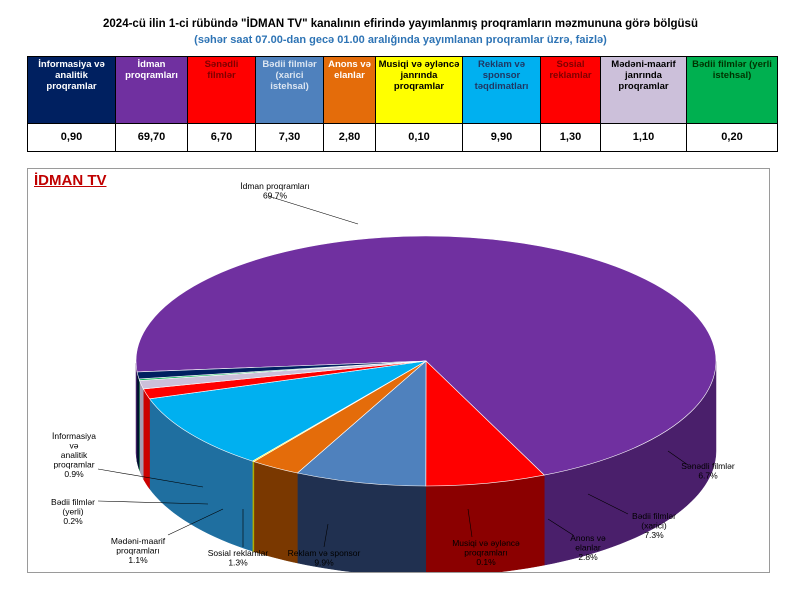  I want to click on category-value-6: 9,90, so click(501, 137).